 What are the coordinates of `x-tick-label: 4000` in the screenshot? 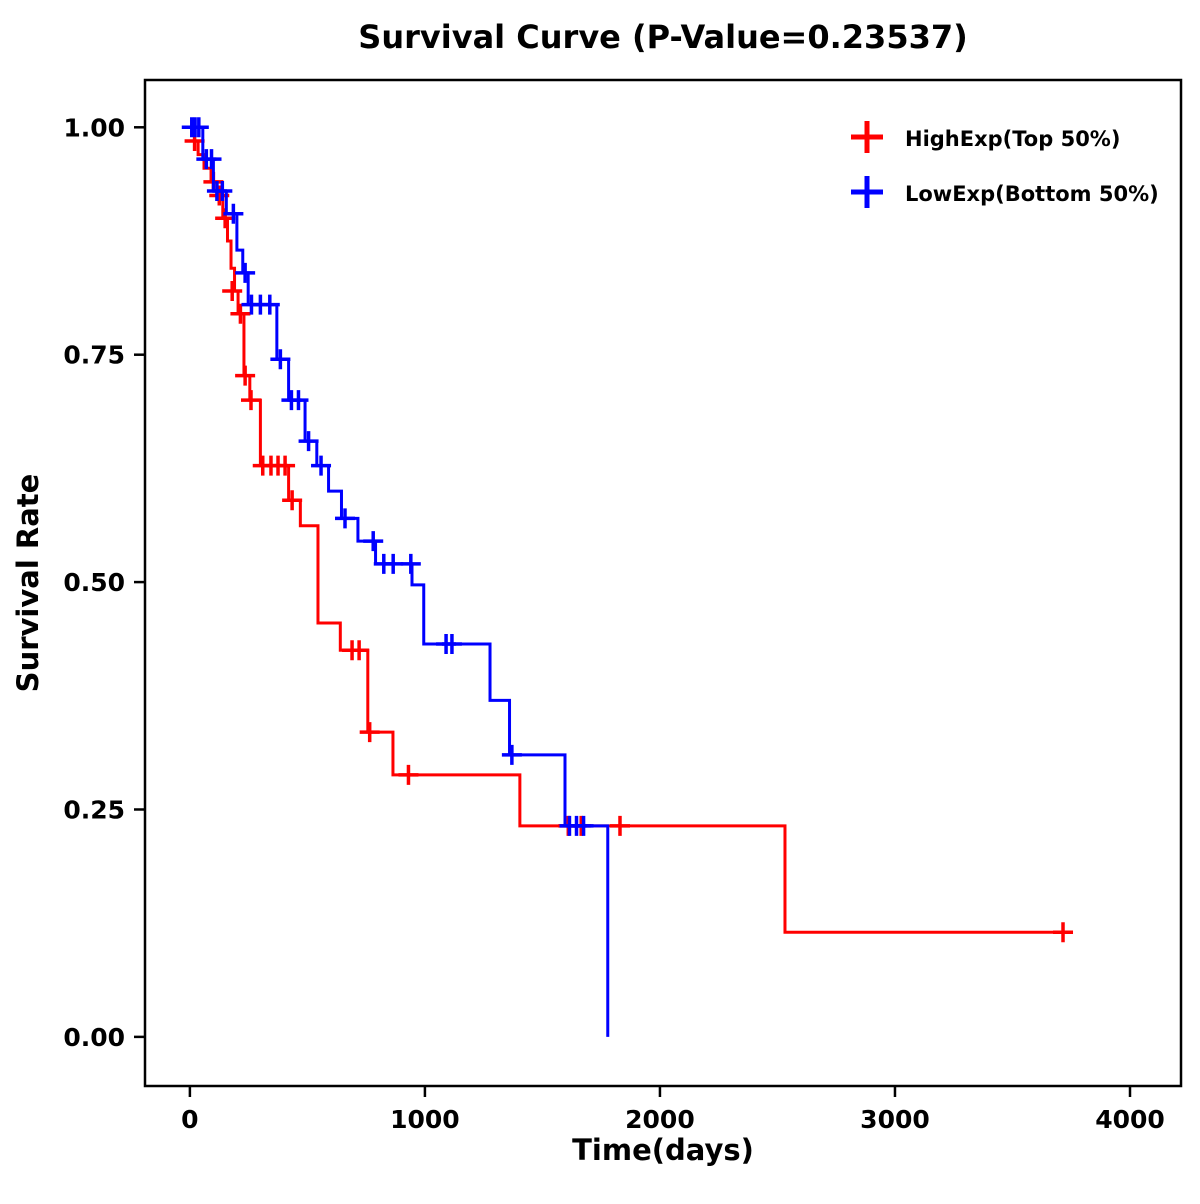 It's located at (1130, 1119).